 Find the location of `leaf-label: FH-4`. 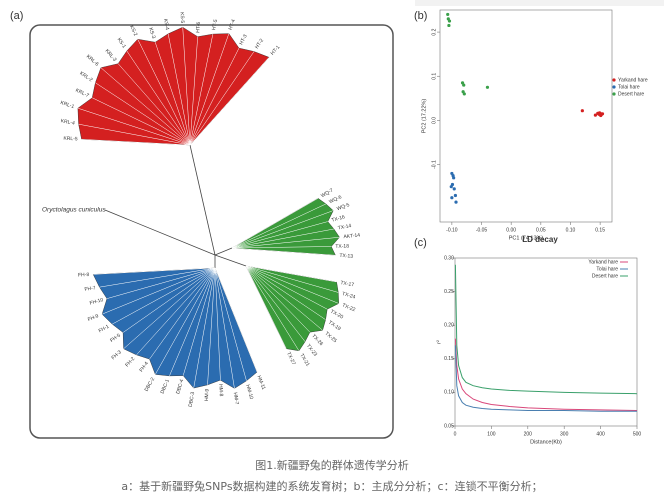

leaf-label: FH-4 is located at coordinates (143, 367).